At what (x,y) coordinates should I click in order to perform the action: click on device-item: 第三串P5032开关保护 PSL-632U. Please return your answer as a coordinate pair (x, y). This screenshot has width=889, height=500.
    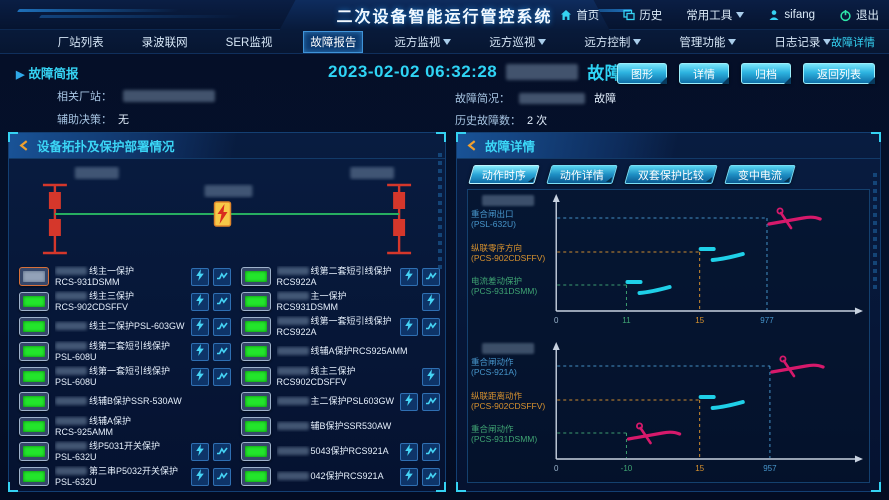
    Looking at the image, I should click on (126, 476).